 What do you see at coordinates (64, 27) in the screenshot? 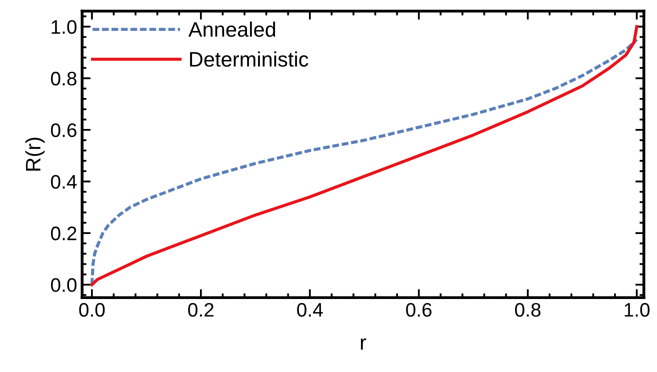
I see `y-tick-label: 1.0` at bounding box center [64, 27].